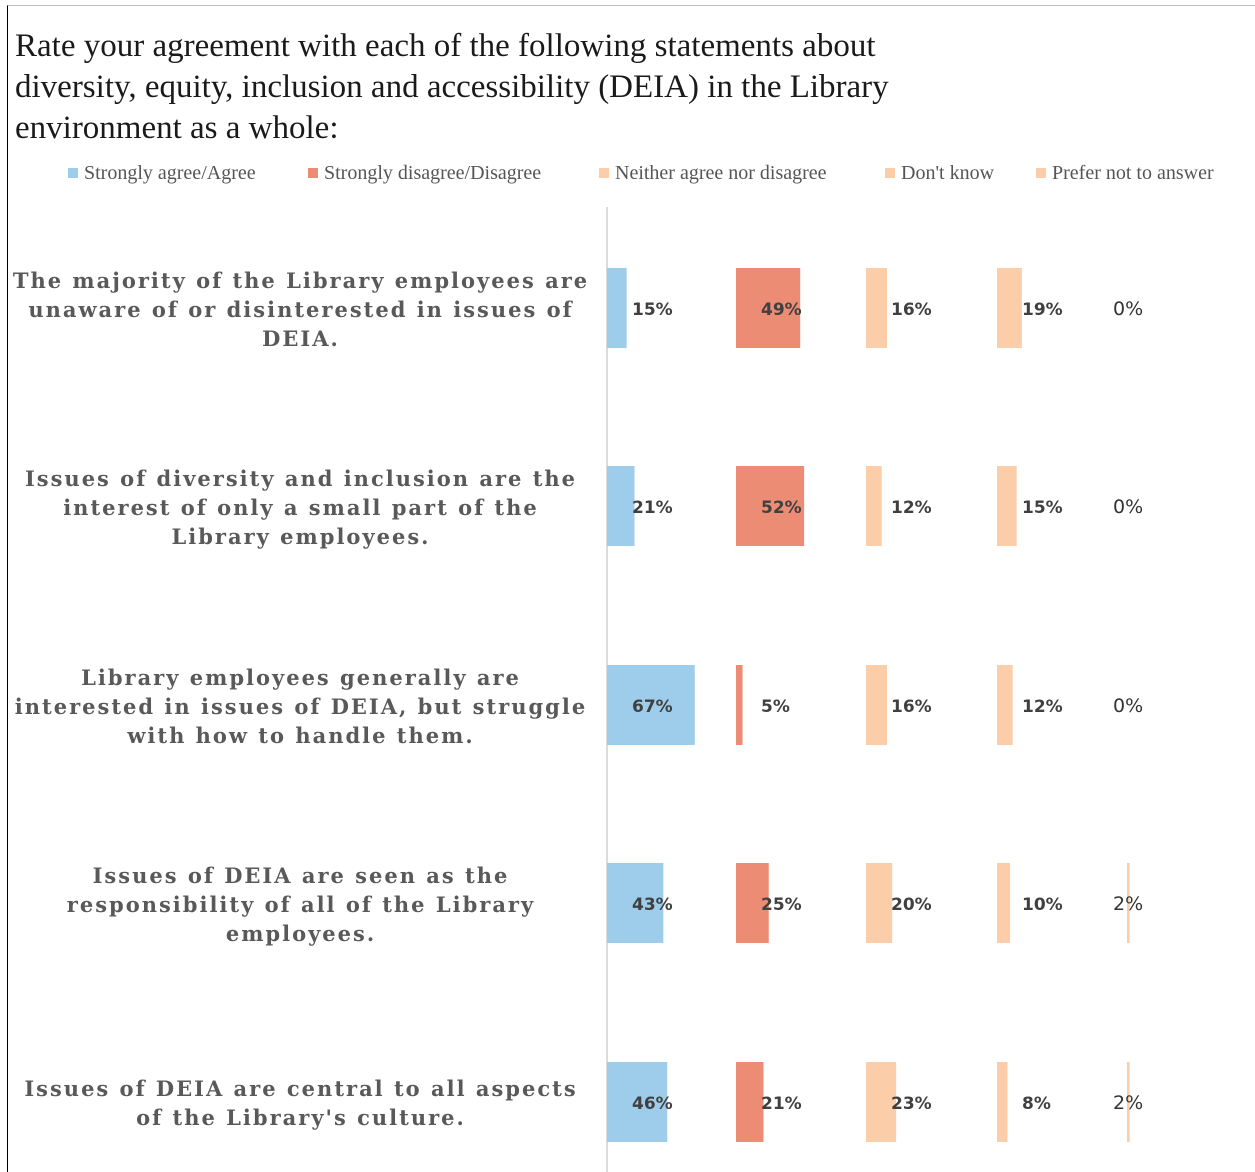 Image resolution: width=1255 pixels, height=1172 pixels. What do you see at coordinates (911, 1104) in the screenshot?
I see `data-label-neither-row-5: 23%` at bounding box center [911, 1104].